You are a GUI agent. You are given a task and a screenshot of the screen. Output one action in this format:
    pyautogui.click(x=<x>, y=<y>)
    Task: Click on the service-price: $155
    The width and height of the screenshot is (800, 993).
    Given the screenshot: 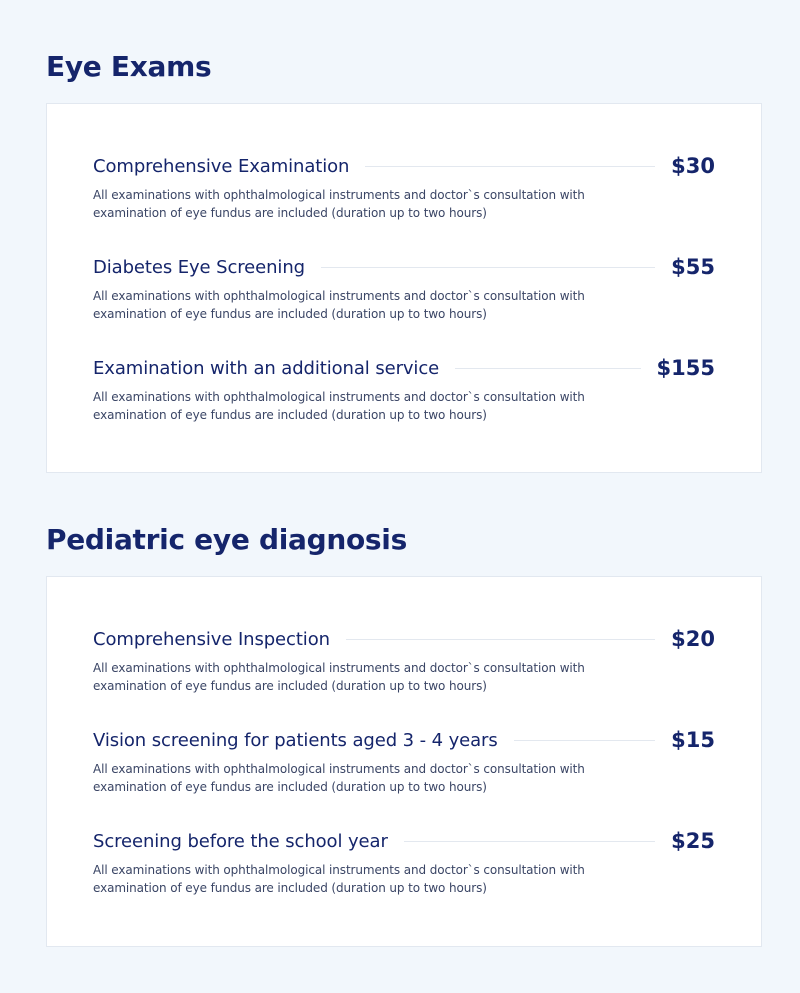 What is the action you would take?
    pyautogui.click(x=685, y=368)
    